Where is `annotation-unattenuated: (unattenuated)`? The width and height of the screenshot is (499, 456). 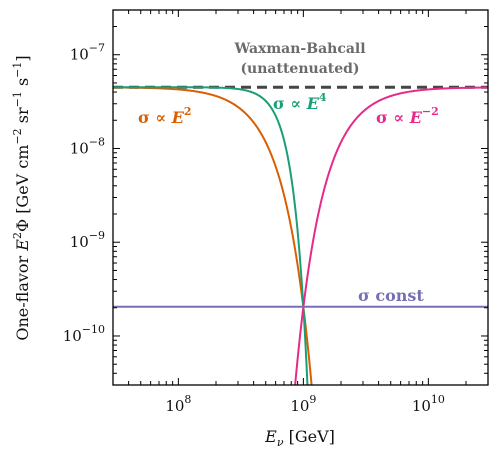
annotation-unattenuated: (unattenuated) is located at coordinates (299, 69).